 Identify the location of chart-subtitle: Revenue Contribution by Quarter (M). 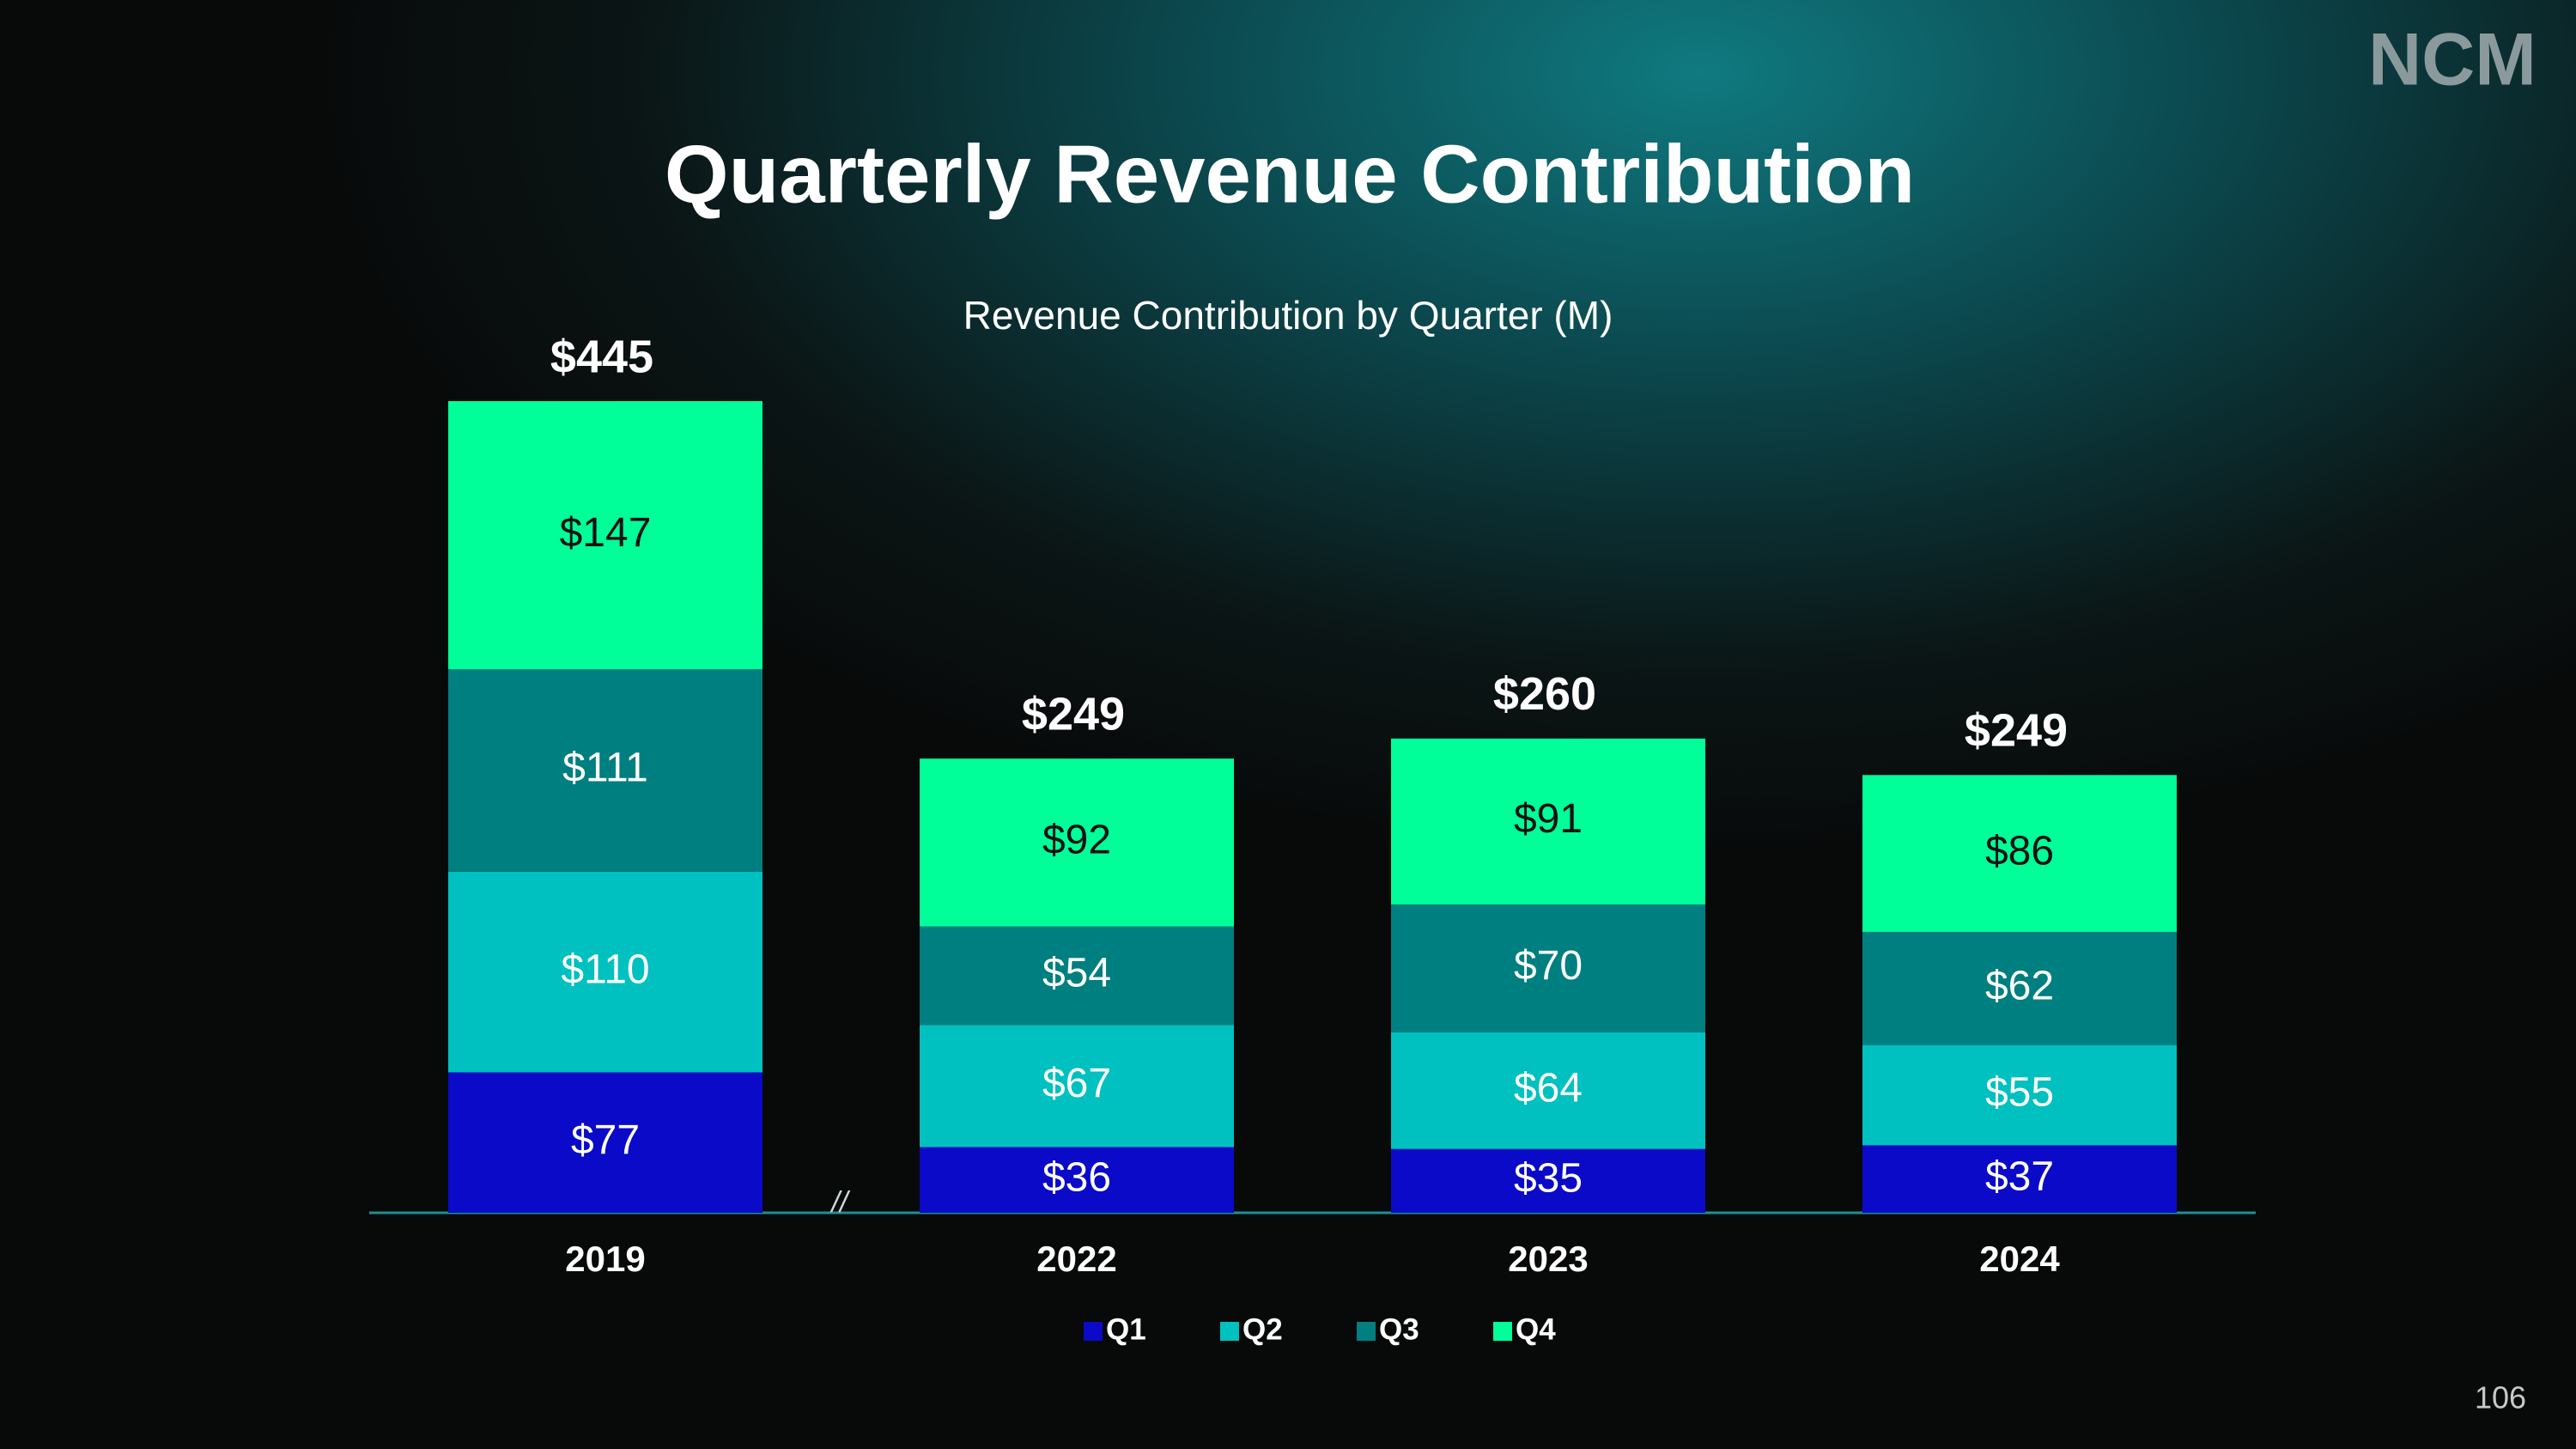
(1288, 315).